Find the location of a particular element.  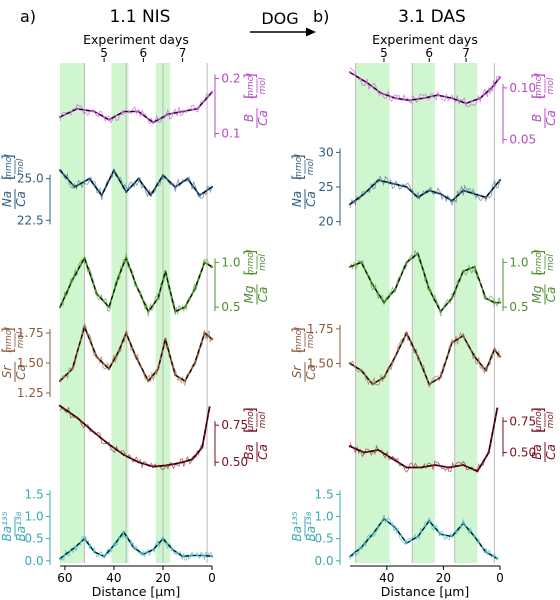

y-label: Ba Ca [μmol mol] is located at coordinates (255, 434).